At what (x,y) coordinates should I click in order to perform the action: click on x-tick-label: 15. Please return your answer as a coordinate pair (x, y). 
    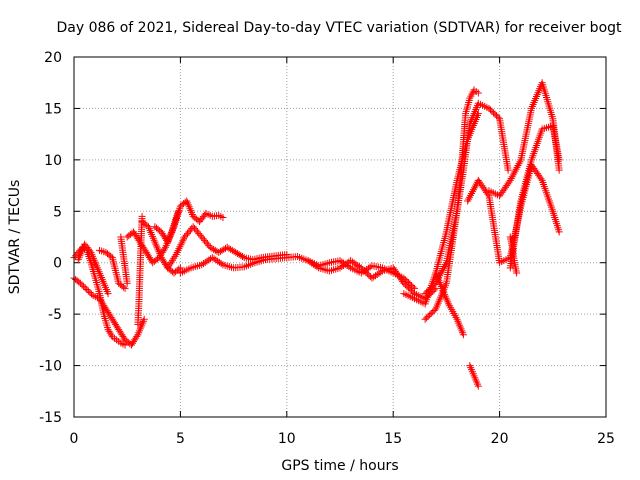
    Looking at the image, I should click on (393, 439).